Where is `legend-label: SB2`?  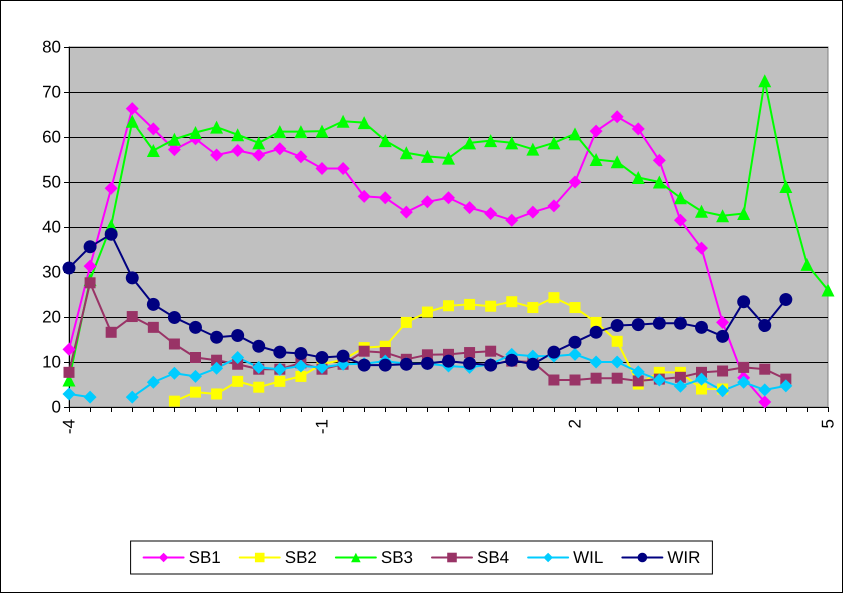 legend-label: SB2 is located at coordinates (300, 557).